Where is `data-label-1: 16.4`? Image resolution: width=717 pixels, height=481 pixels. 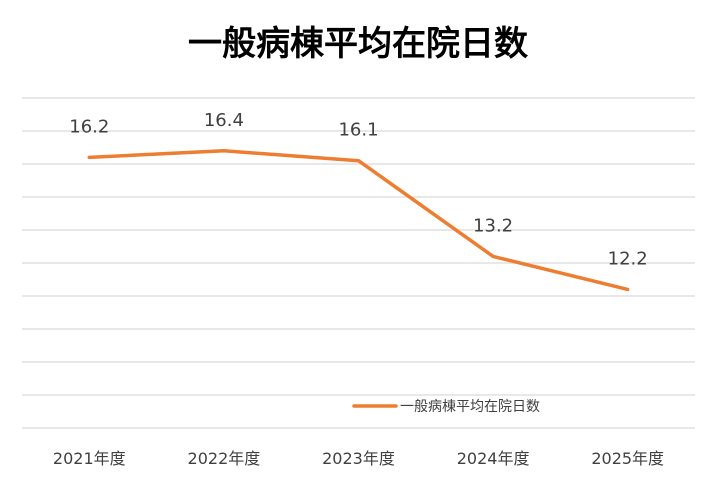 data-label-1: 16.4 is located at coordinates (224, 120).